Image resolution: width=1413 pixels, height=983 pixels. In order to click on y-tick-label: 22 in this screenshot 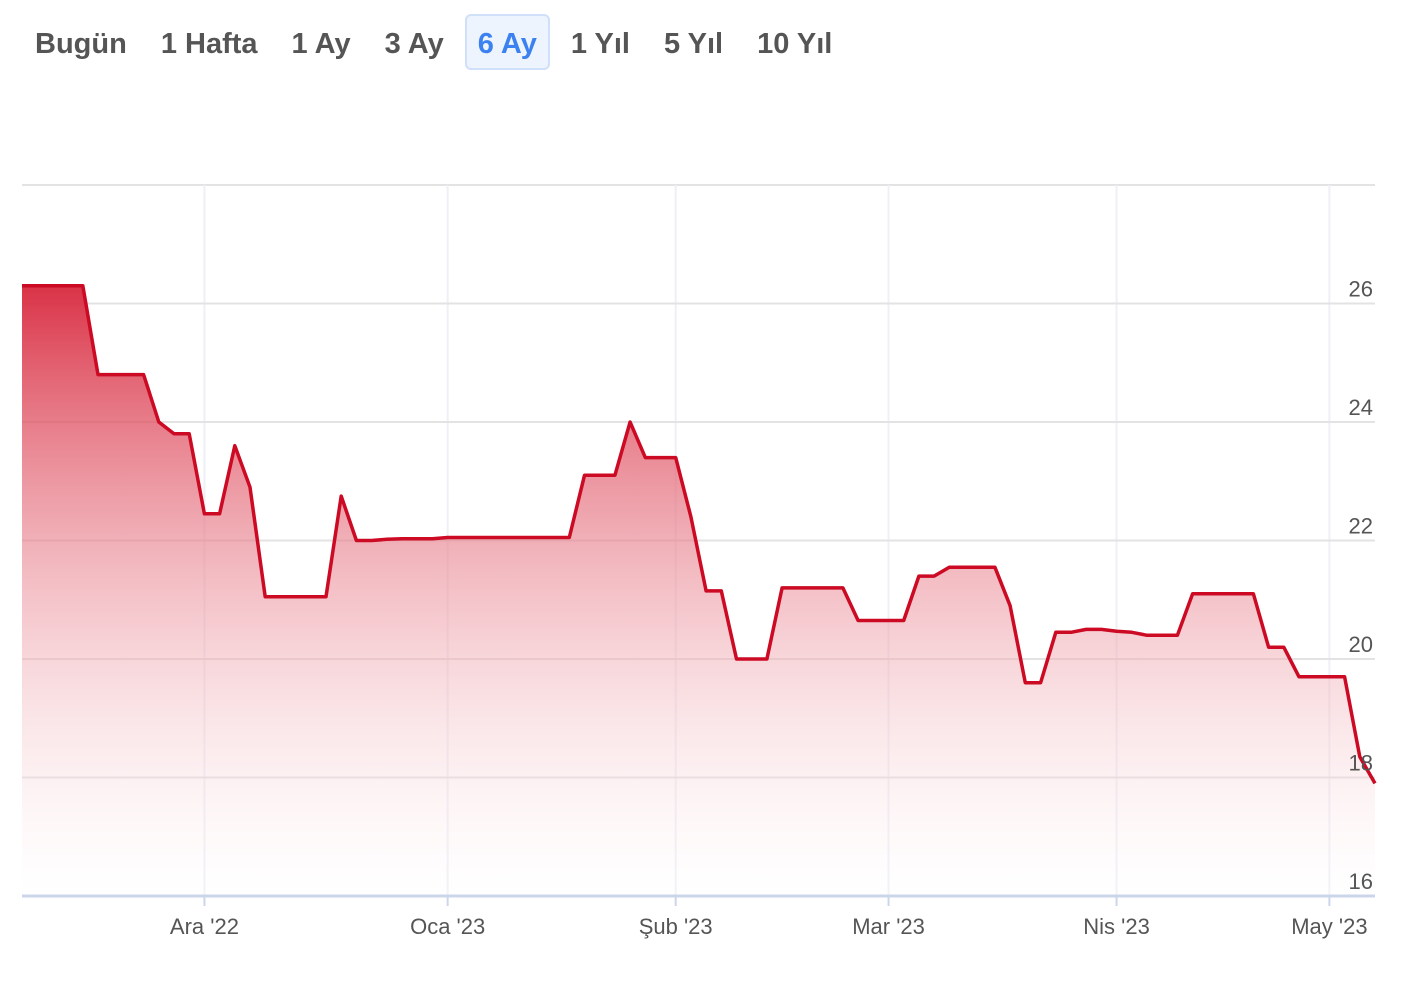, I will do `click(1361, 525)`.